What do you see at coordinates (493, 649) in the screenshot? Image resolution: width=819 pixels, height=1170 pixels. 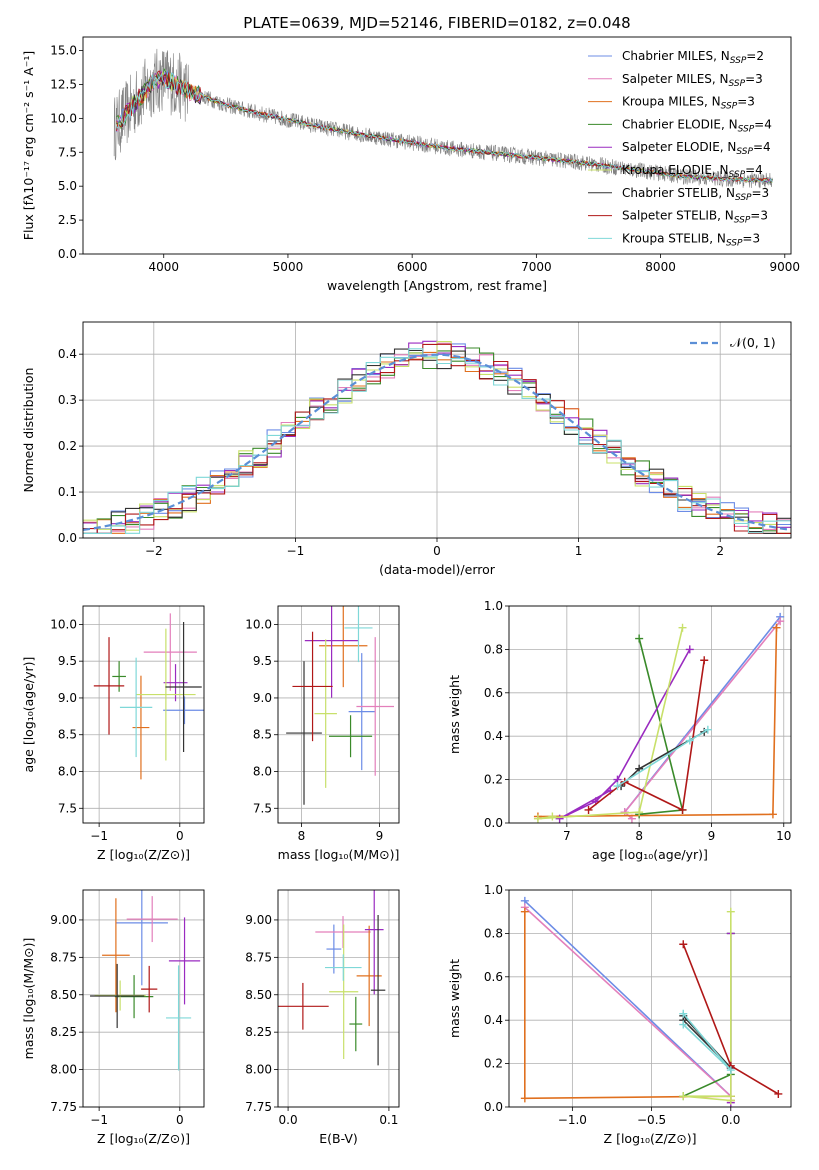 I see `y-tick-label: 0.8` at bounding box center [493, 649].